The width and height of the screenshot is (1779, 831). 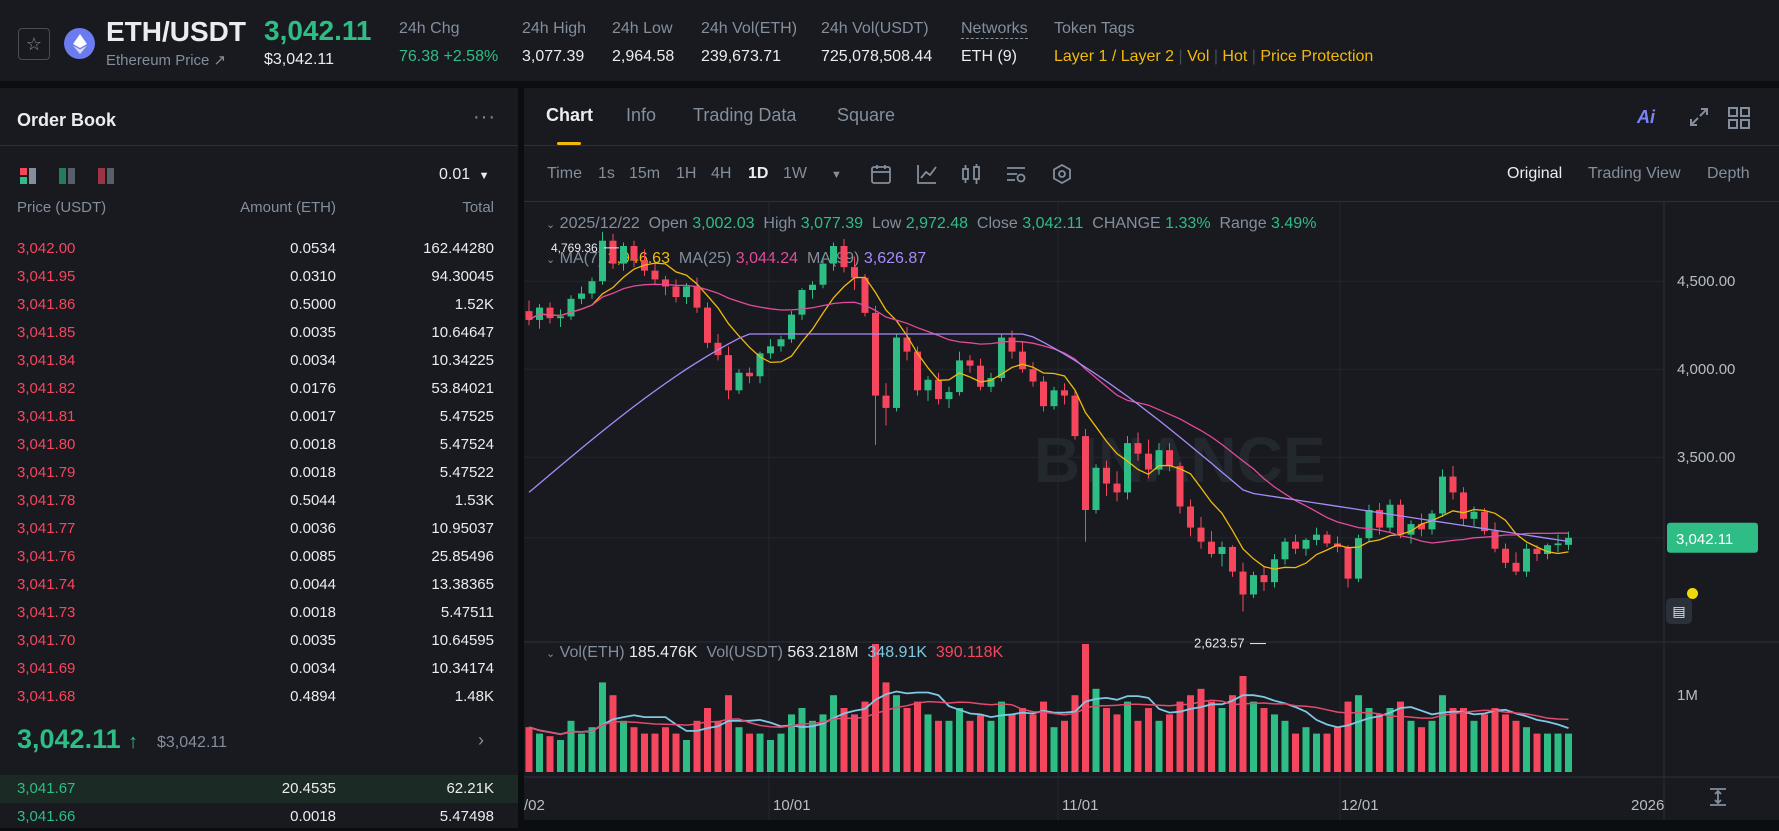 What do you see at coordinates (1317, 56) in the screenshot?
I see `tag-item: Price Protection` at bounding box center [1317, 56].